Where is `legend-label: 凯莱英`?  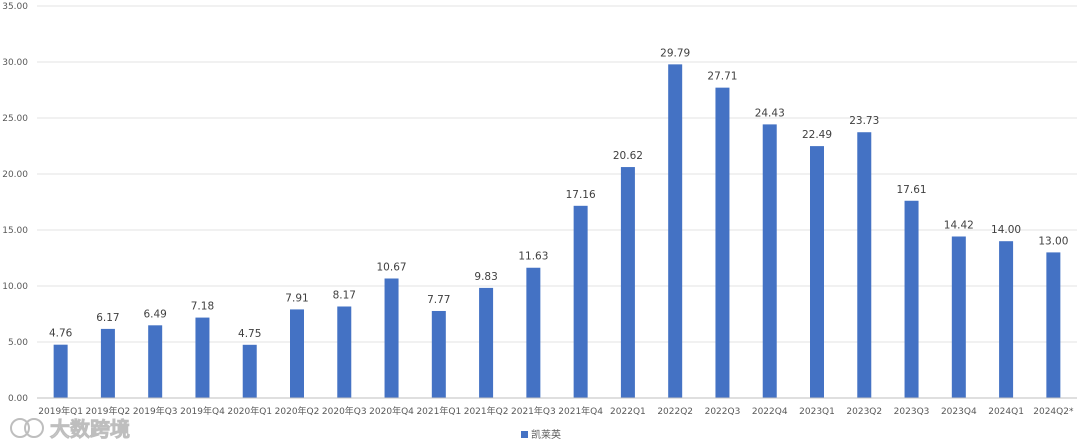
legend-label: 凯莱英 is located at coordinates (546, 434).